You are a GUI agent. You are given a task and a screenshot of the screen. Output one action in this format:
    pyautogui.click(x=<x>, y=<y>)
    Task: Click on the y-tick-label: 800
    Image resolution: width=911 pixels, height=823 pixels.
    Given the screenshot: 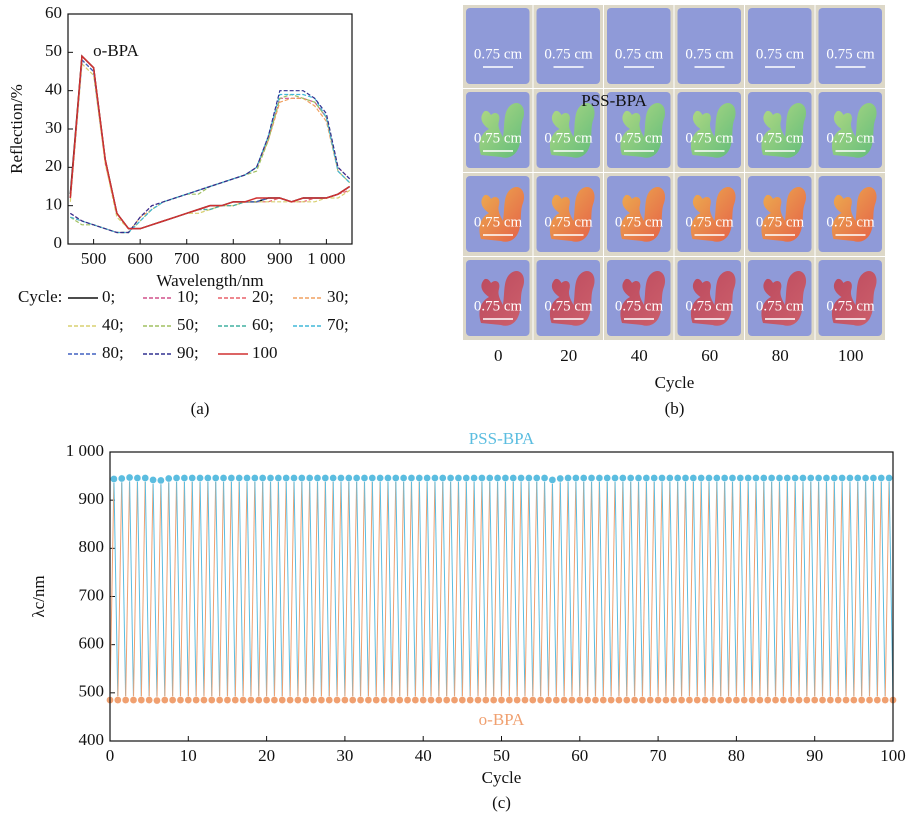 What is the action you would take?
    pyautogui.click(x=92, y=546)
    